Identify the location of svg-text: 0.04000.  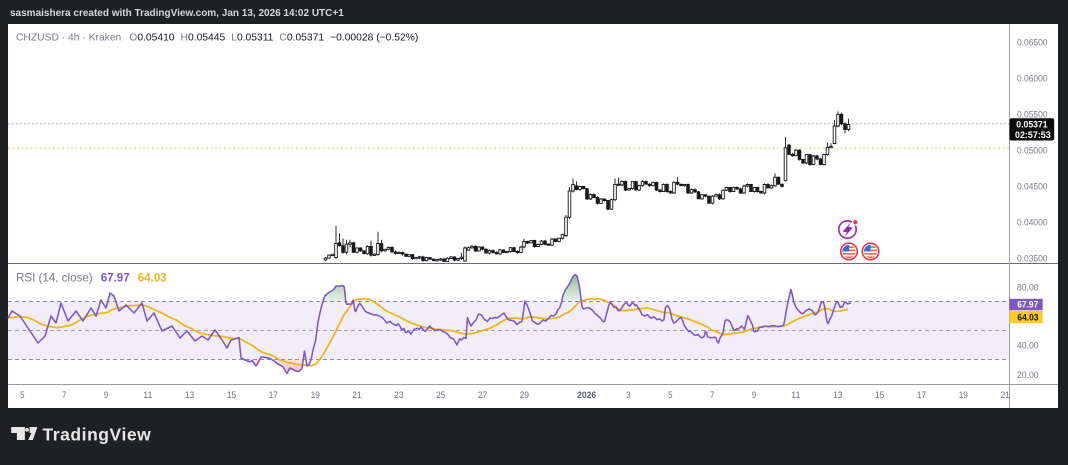
(1032, 223).